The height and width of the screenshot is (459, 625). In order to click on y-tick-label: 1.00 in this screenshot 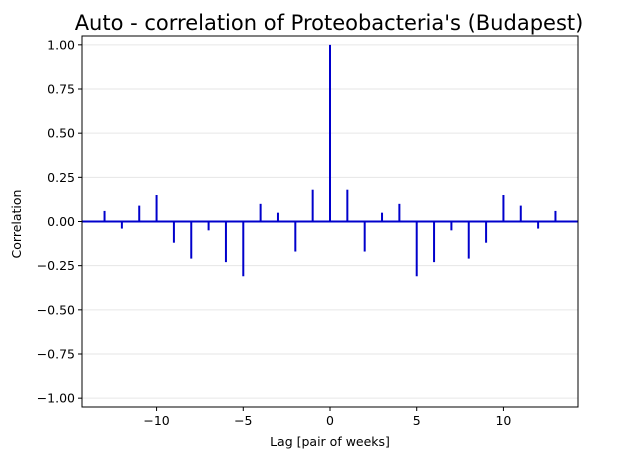, I will do `click(61, 44)`.